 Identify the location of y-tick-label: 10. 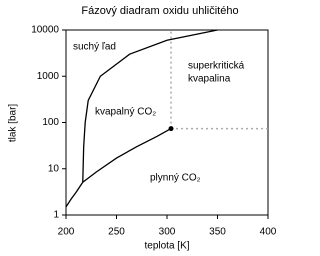
(54, 168).